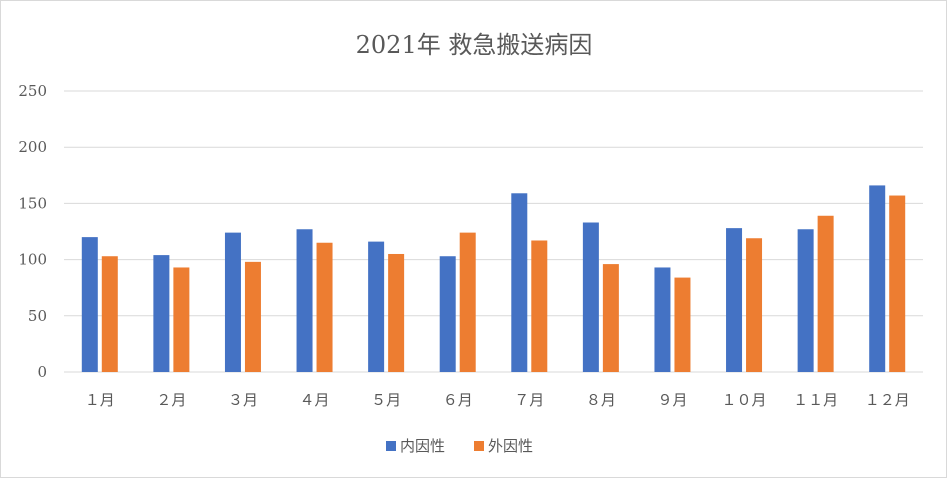  What do you see at coordinates (32, 260) in the screenshot?
I see `y-tick-label: 100` at bounding box center [32, 260].